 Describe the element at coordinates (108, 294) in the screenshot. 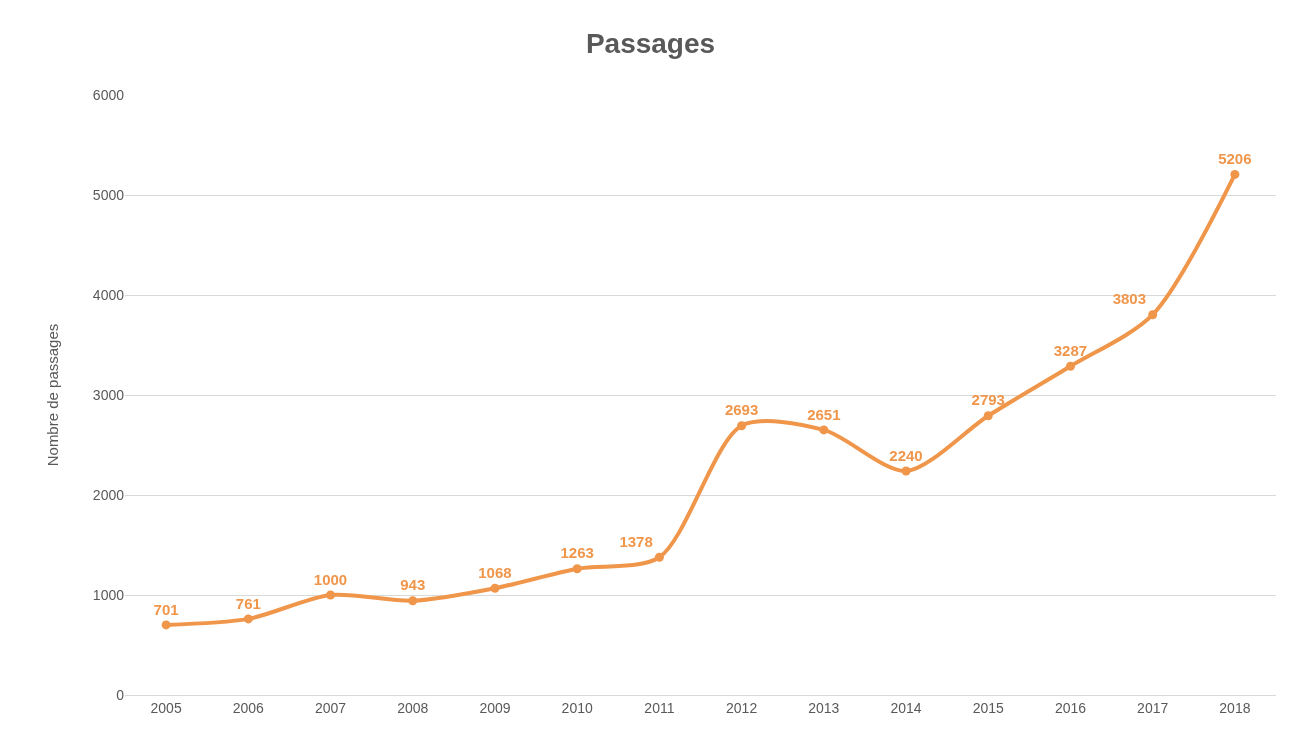

I see `y-tick-label: 4000` at that location.